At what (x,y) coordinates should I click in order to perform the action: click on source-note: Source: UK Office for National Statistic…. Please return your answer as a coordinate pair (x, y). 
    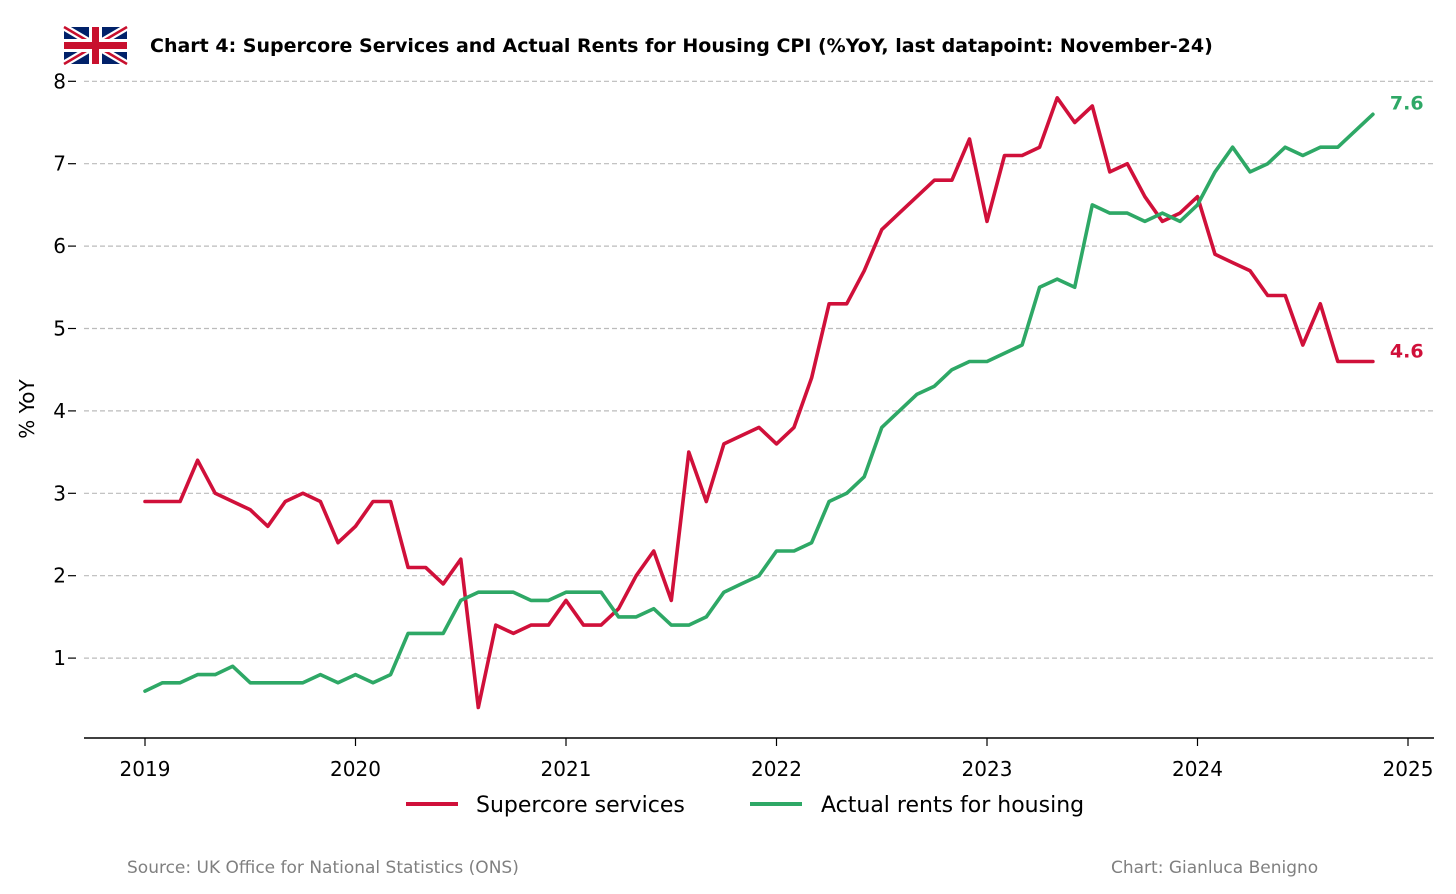
    Looking at the image, I should click on (323, 868).